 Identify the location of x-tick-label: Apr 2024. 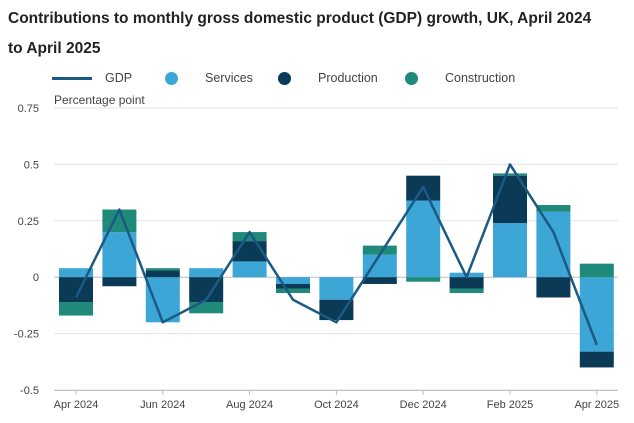
(76, 405).